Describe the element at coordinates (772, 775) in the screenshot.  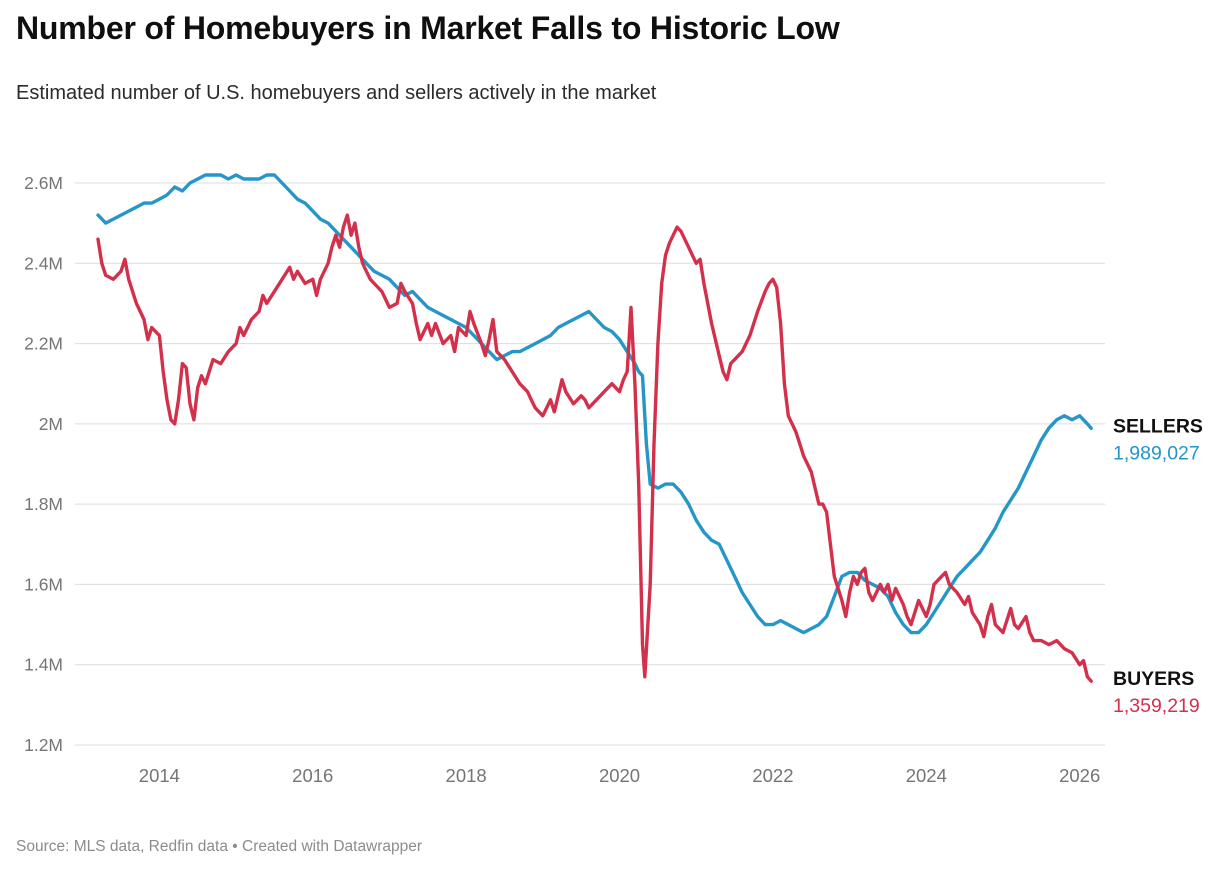
I see `x-axis-tick-label: 2022` at that location.